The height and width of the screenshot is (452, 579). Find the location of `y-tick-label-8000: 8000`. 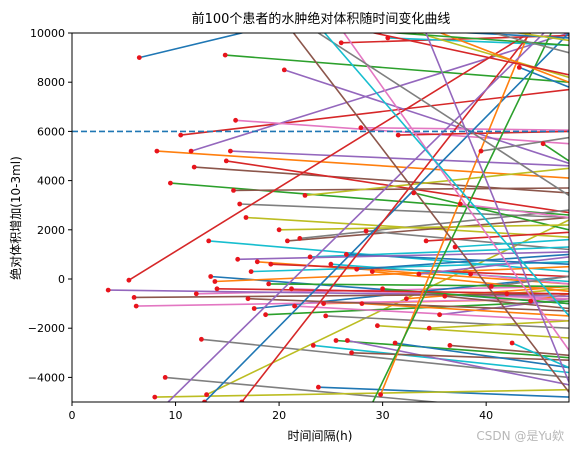

y-tick-label-8000: 8000 is located at coordinates (51, 82).